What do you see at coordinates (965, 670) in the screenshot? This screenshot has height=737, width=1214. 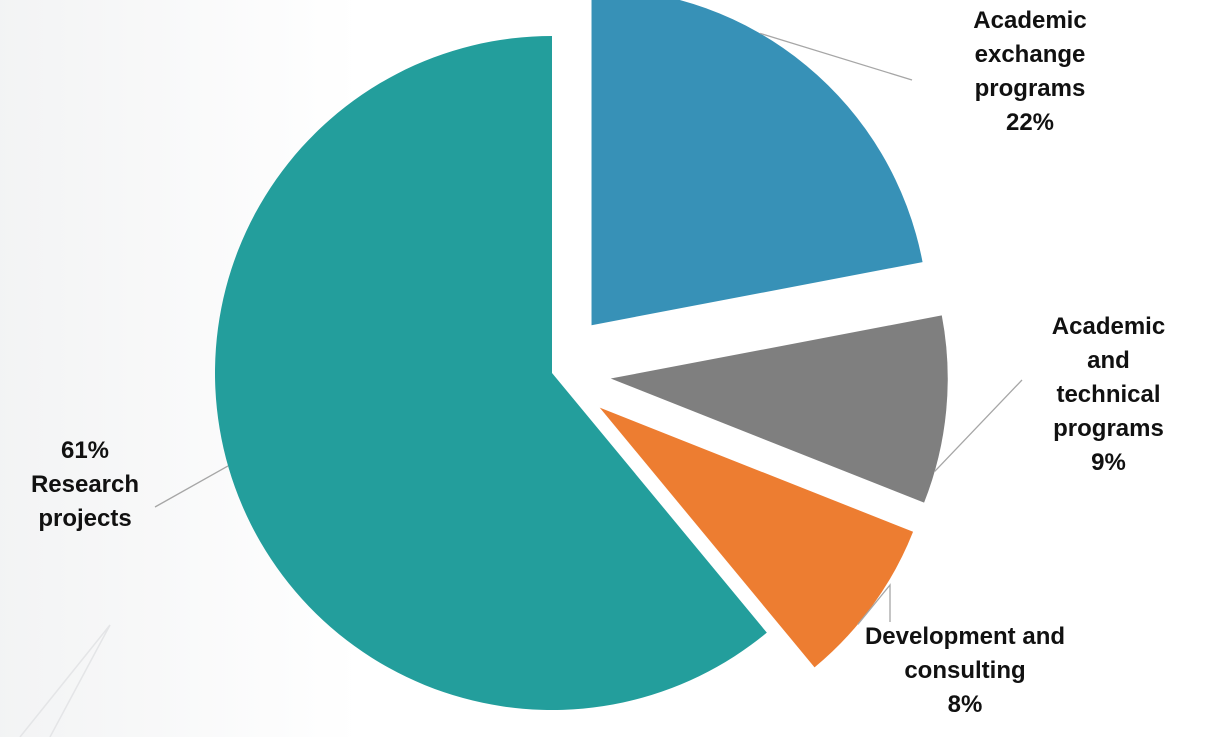 I see `slice-label-development-consulting: Development and consulting 8%` at bounding box center [965, 670].